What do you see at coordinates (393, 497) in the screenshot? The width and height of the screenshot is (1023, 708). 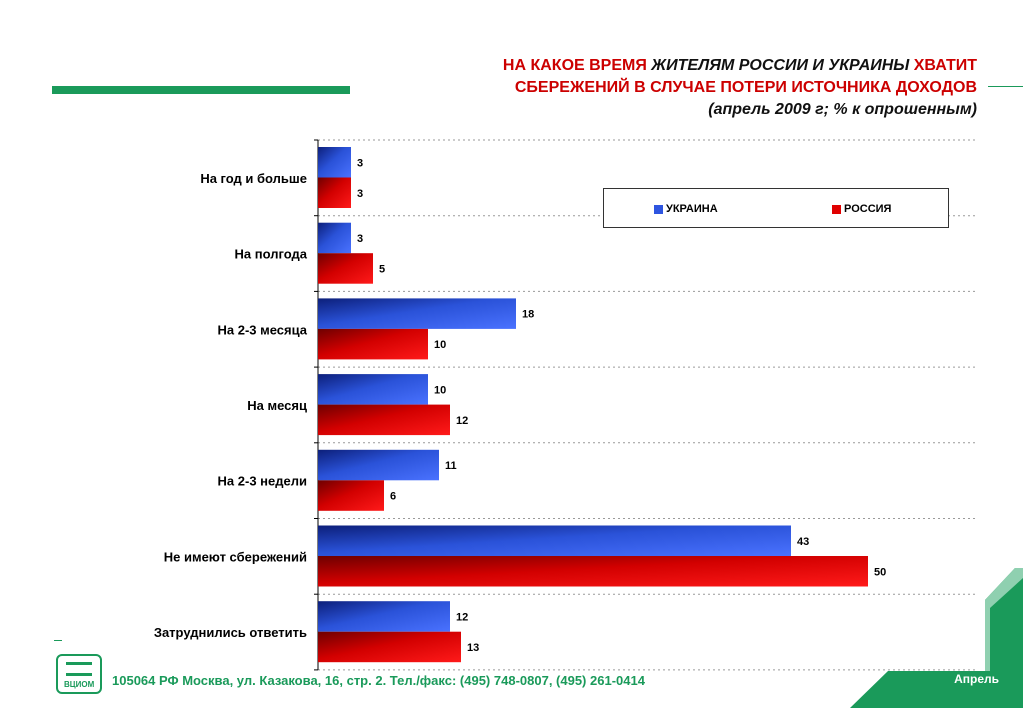 I see `data-label-russia: 6` at bounding box center [393, 497].